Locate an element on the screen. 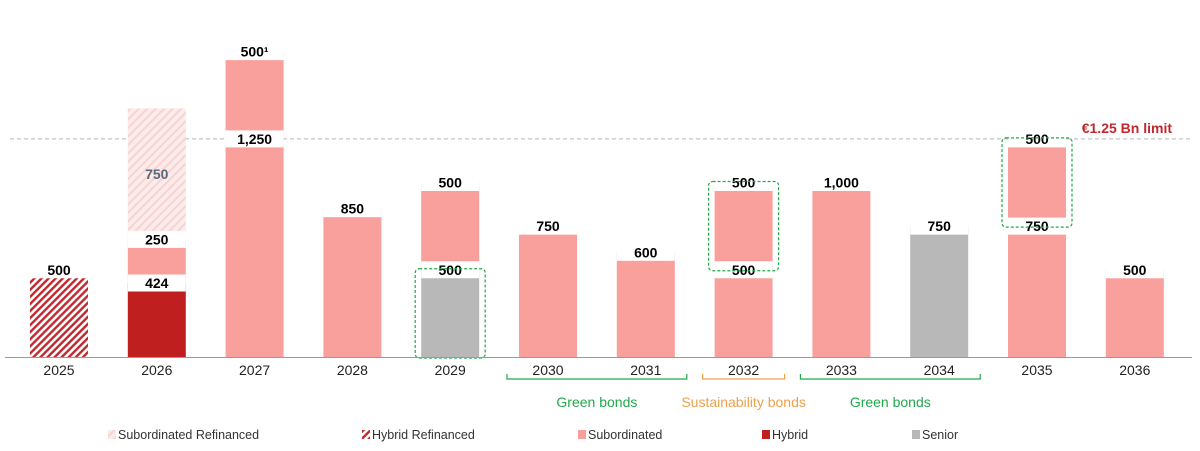 The height and width of the screenshot is (451, 1200). limit-label: €1.25 Bn limit is located at coordinates (1127, 128).